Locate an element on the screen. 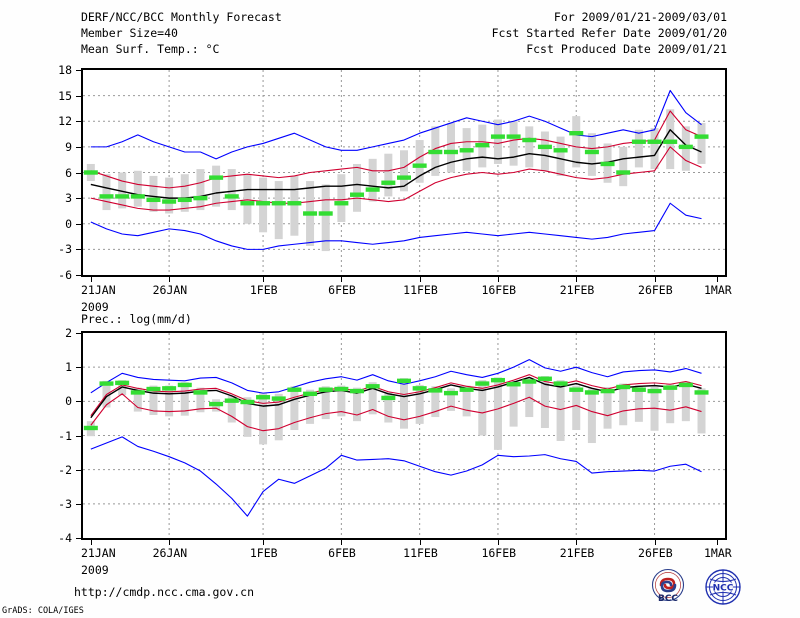  ncc-logo-icon: NCC is located at coordinates (723, 587).